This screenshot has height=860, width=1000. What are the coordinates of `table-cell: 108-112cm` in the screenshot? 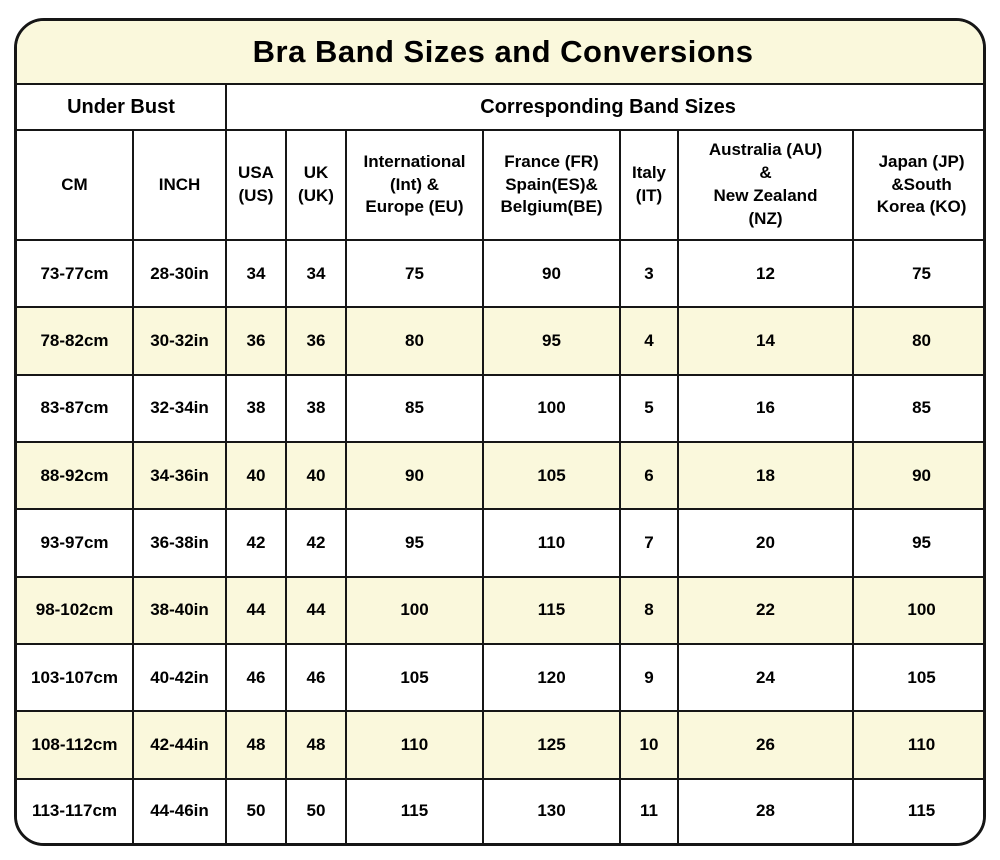 It's located at (75, 745).